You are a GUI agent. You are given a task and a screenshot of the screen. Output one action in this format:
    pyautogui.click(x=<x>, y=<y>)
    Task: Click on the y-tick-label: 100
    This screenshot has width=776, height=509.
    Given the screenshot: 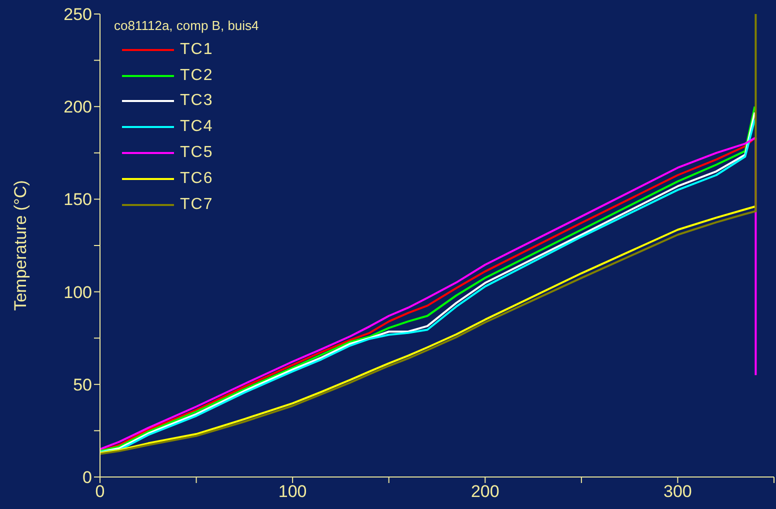 What is the action you would take?
    pyautogui.click(x=78, y=292)
    